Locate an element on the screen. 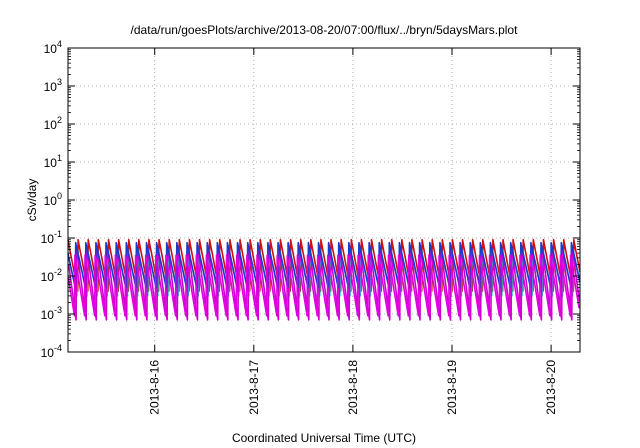  y-tick-label: 10² is located at coordinates (53, 123).